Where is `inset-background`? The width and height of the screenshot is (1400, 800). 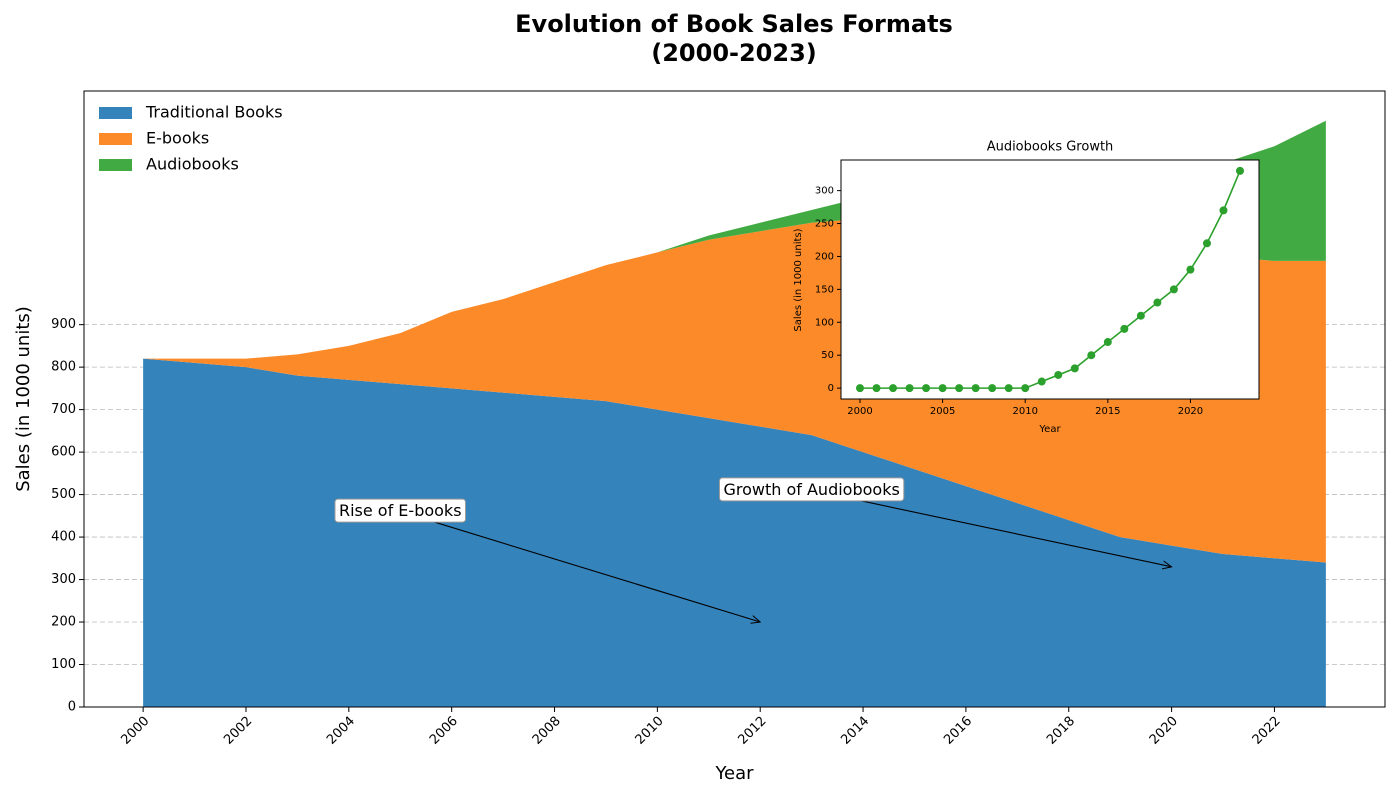
inset-background is located at coordinates (1050, 279).